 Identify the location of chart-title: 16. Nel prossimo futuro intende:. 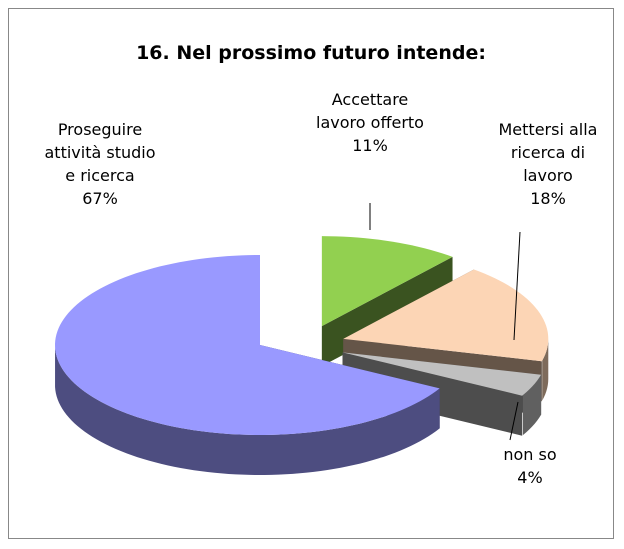
(311, 53).